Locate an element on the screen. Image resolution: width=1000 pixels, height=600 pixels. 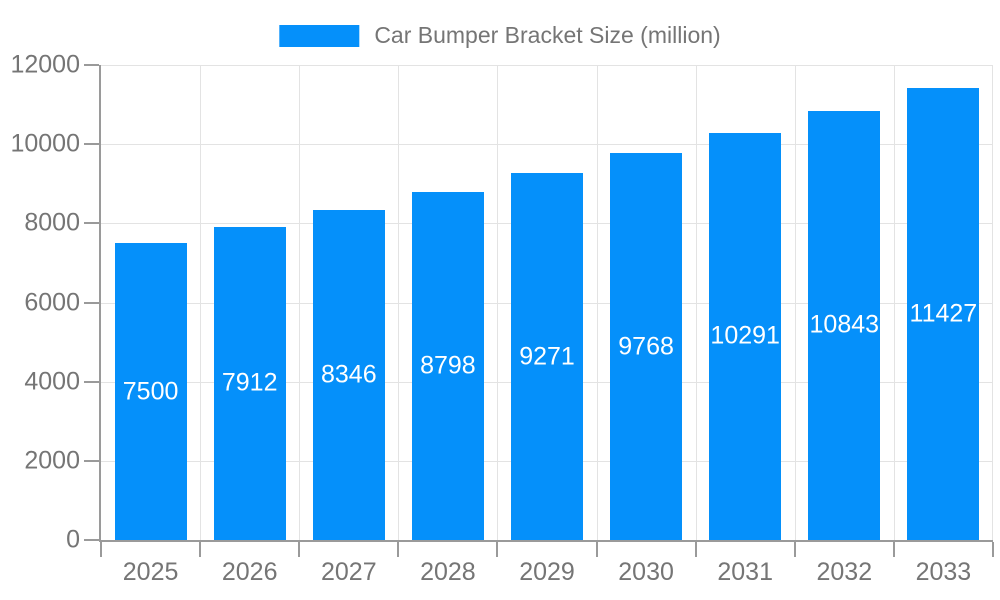
bar-value-label: 10843 is located at coordinates (844, 324).